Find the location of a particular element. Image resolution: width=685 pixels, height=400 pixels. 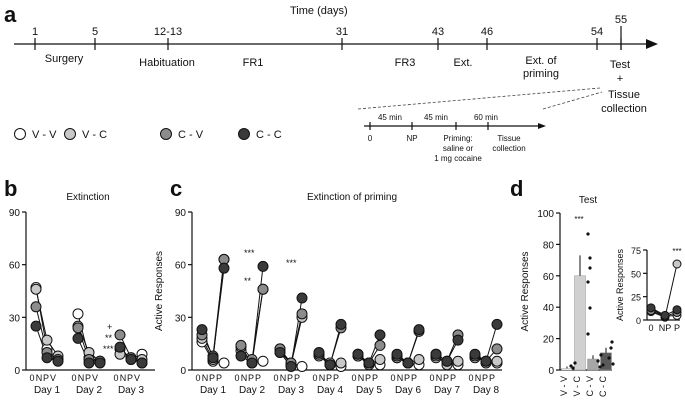

inset-label-saline: saline or is located at coordinates (458, 148).